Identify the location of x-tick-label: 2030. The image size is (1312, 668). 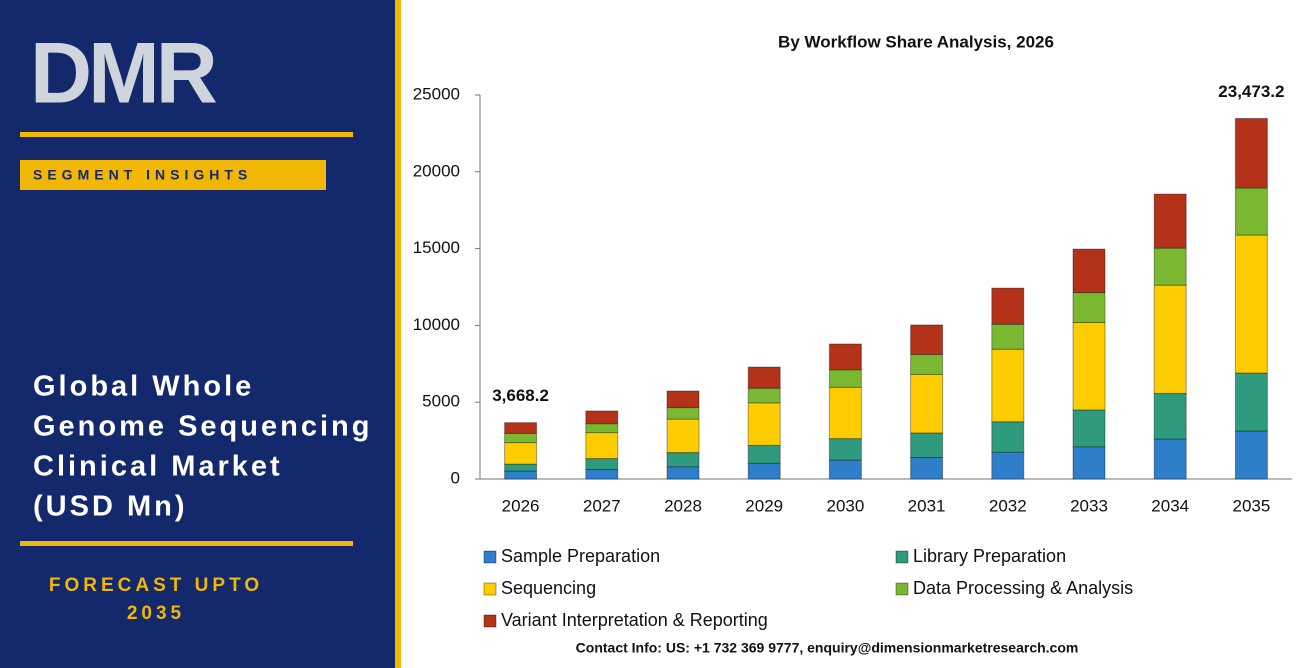
(845, 505).